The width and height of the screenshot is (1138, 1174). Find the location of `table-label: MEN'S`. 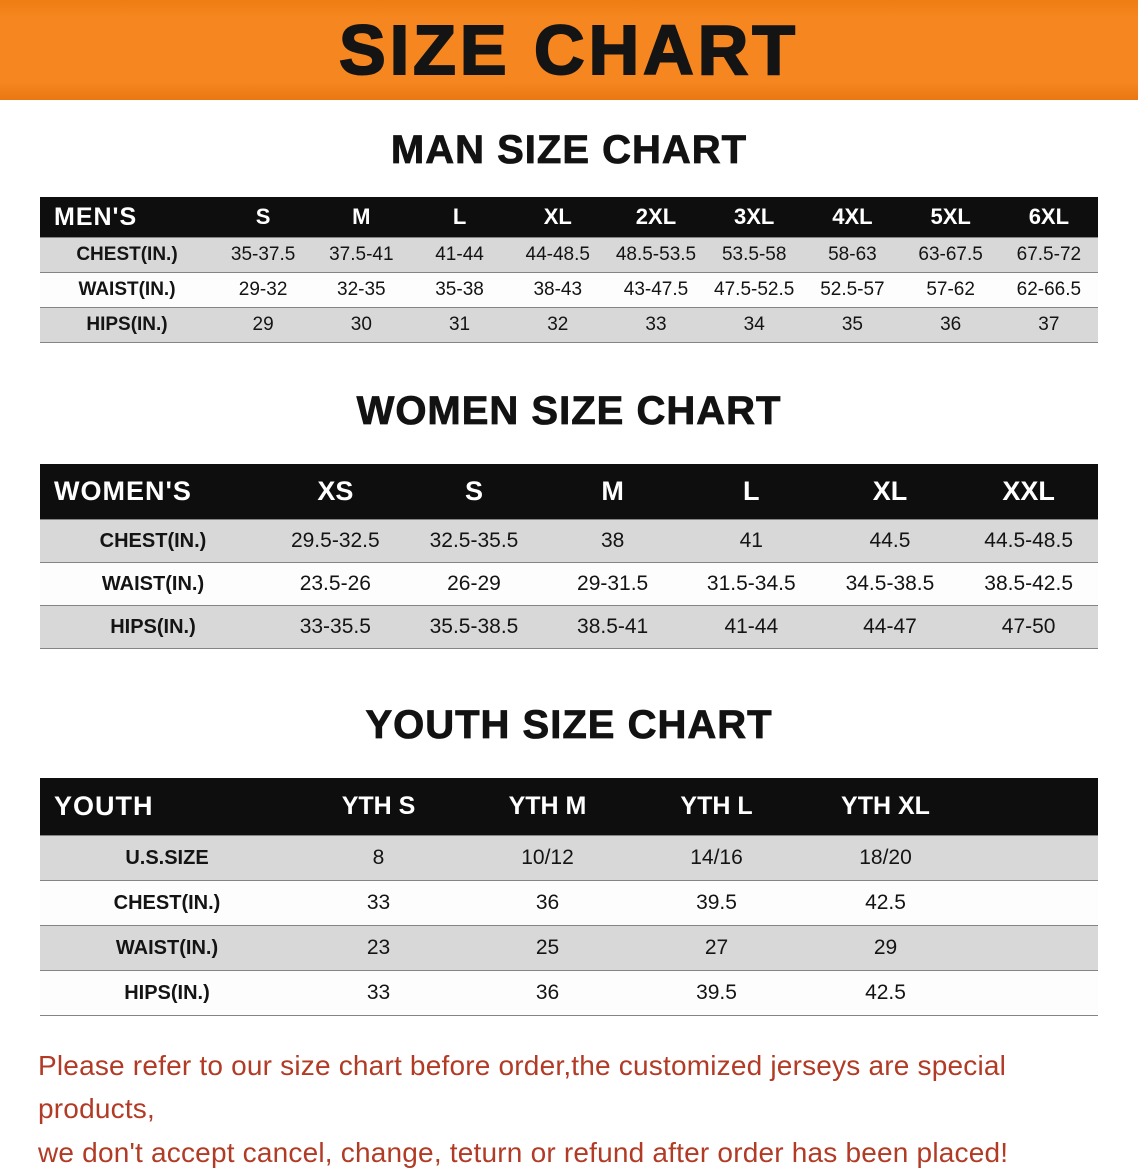

table-label: MEN'S is located at coordinates (127, 217).